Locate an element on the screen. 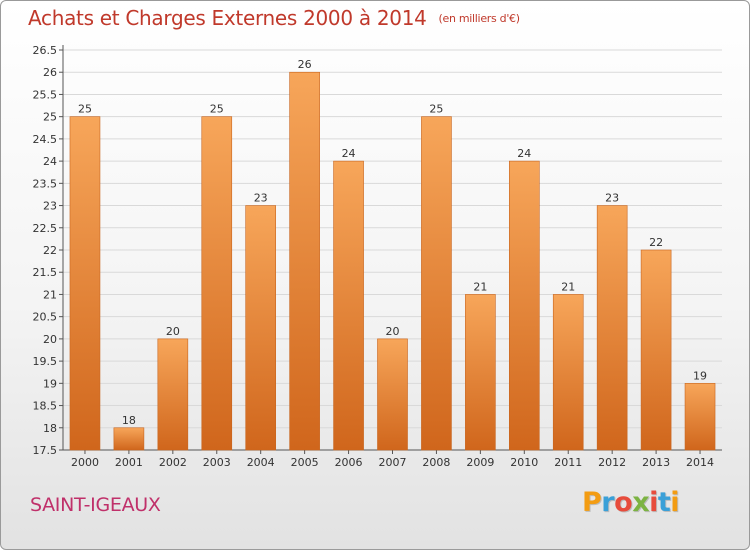  bar-value-label: 26 is located at coordinates (305, 64).